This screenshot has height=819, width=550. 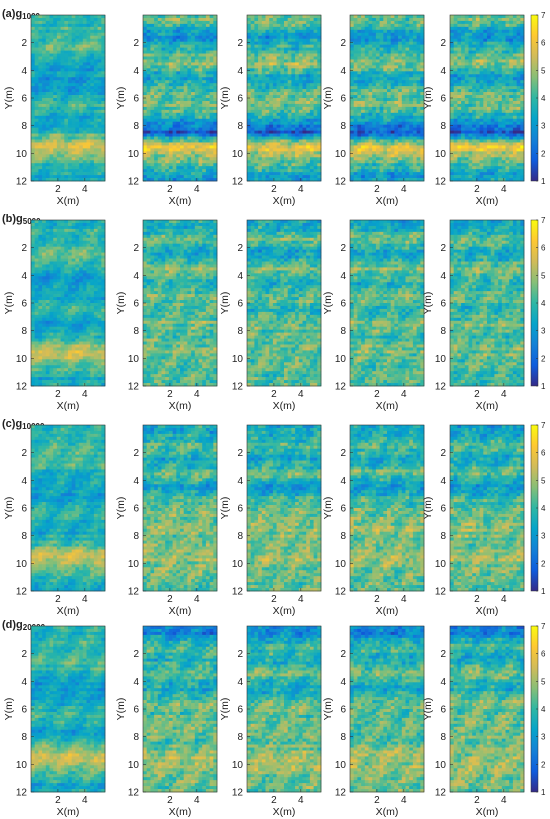 I want to click on y-tick-label: 12, so click(x=341, y=182).